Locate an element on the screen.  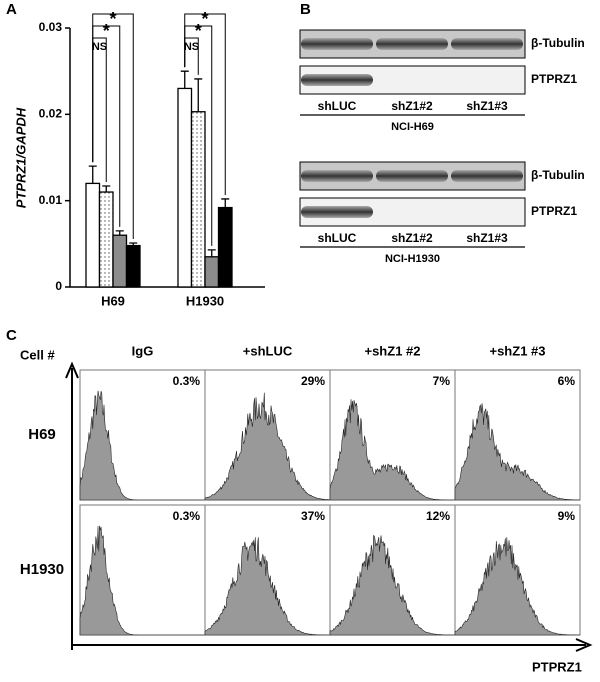
y-tick-label: 0.02 is located at coordinates (51, 114).